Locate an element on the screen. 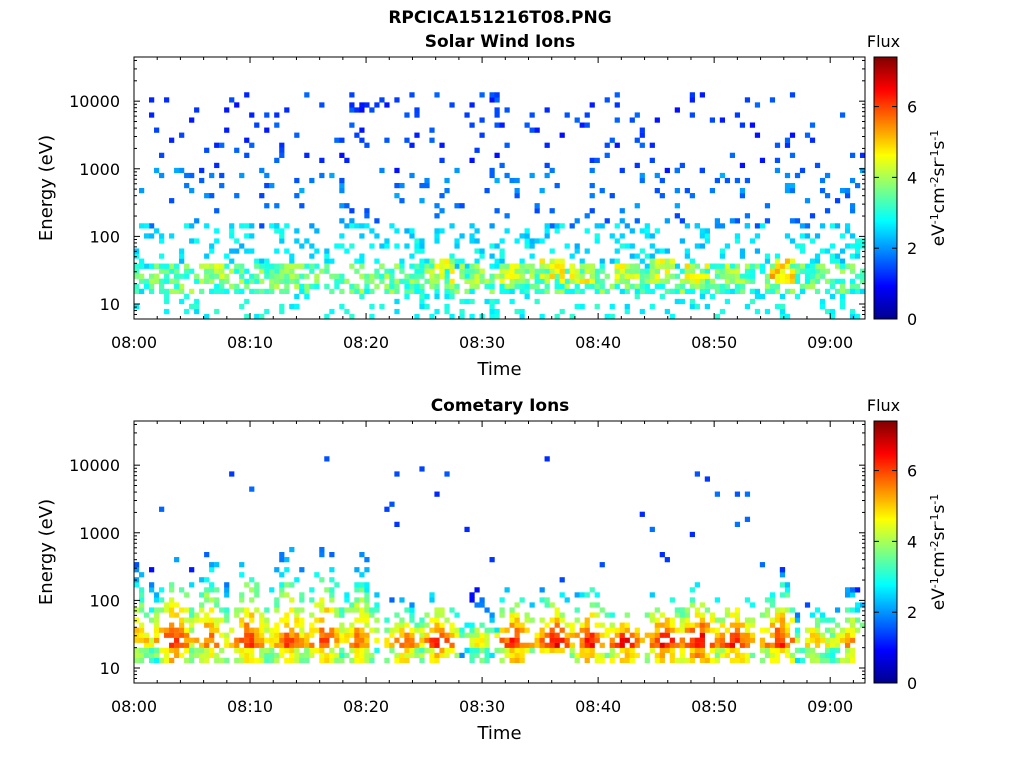 This screenshot has width=1024, height=768. x-tick-label: 08:00 is located at coordinates (134, 342).